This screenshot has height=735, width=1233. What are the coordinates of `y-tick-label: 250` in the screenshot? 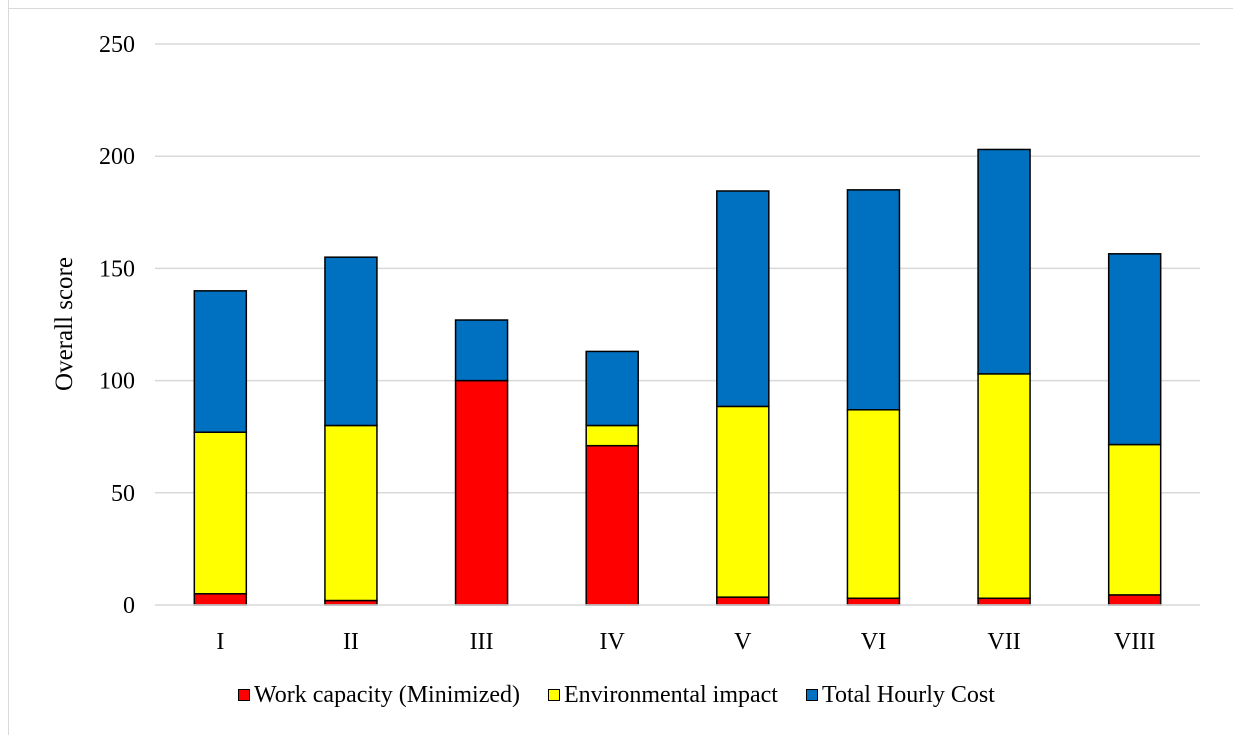 It's located at (117, 45).